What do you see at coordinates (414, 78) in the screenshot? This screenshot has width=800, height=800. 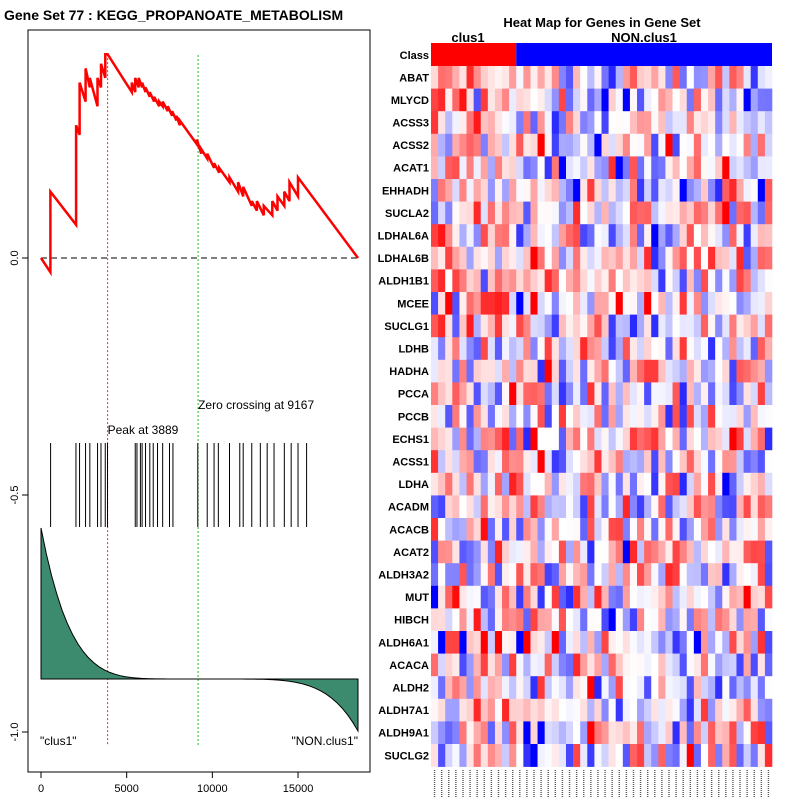 I see `gene-row-label: ABAT` at bounding box center [414, 78].